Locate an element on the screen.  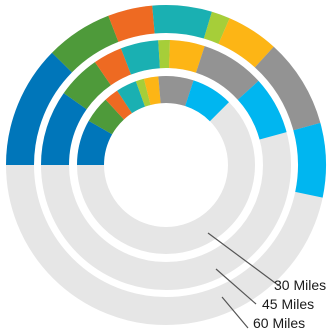
leader-line-60-miles is located at coordinates (235, 312).